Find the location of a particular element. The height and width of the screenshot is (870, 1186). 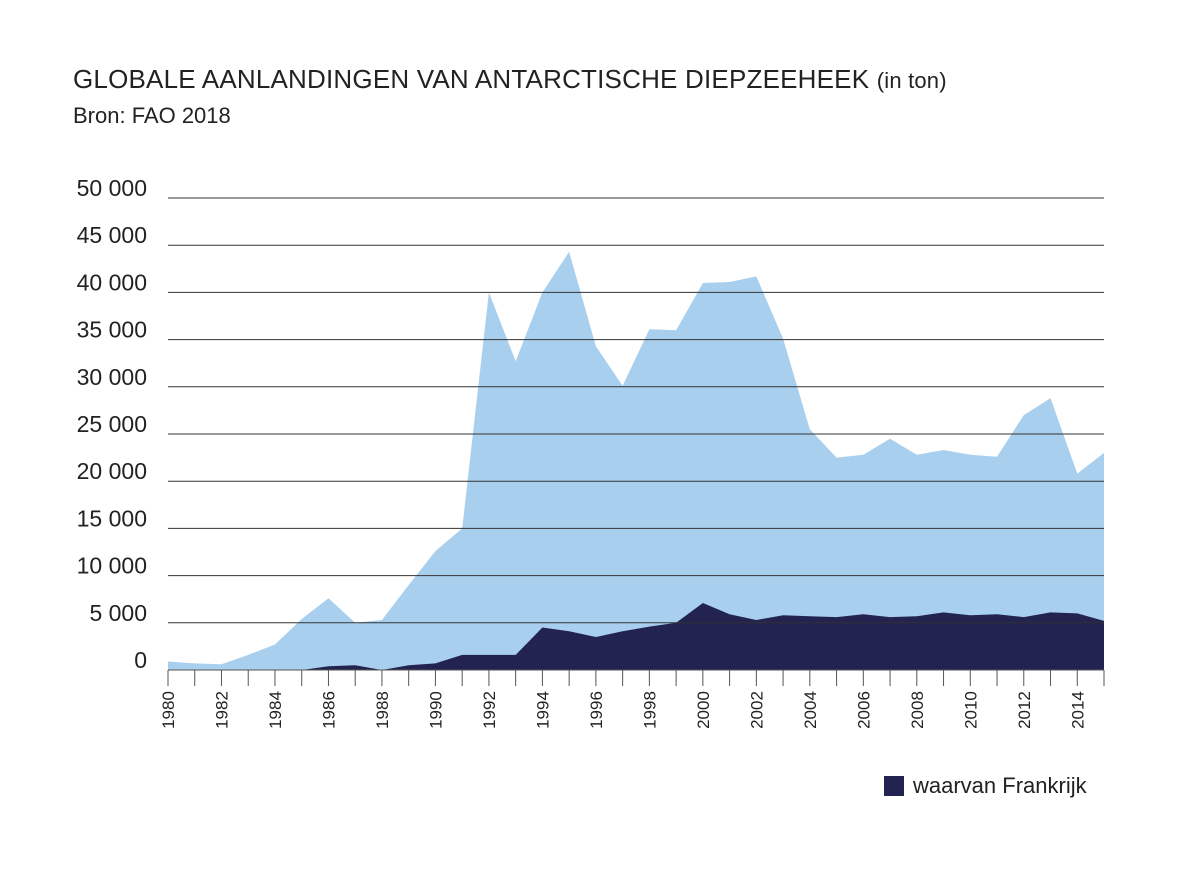

chart-subtitle: Bron: FAO 2018 is located at coordinates (152, 115).